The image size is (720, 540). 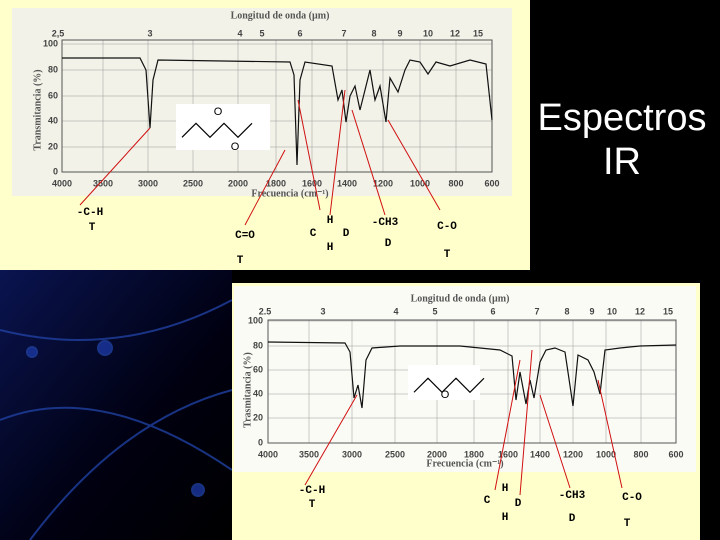 I want to click on y-axis-label: Transmitancia (%), so click(x=37, y=109).